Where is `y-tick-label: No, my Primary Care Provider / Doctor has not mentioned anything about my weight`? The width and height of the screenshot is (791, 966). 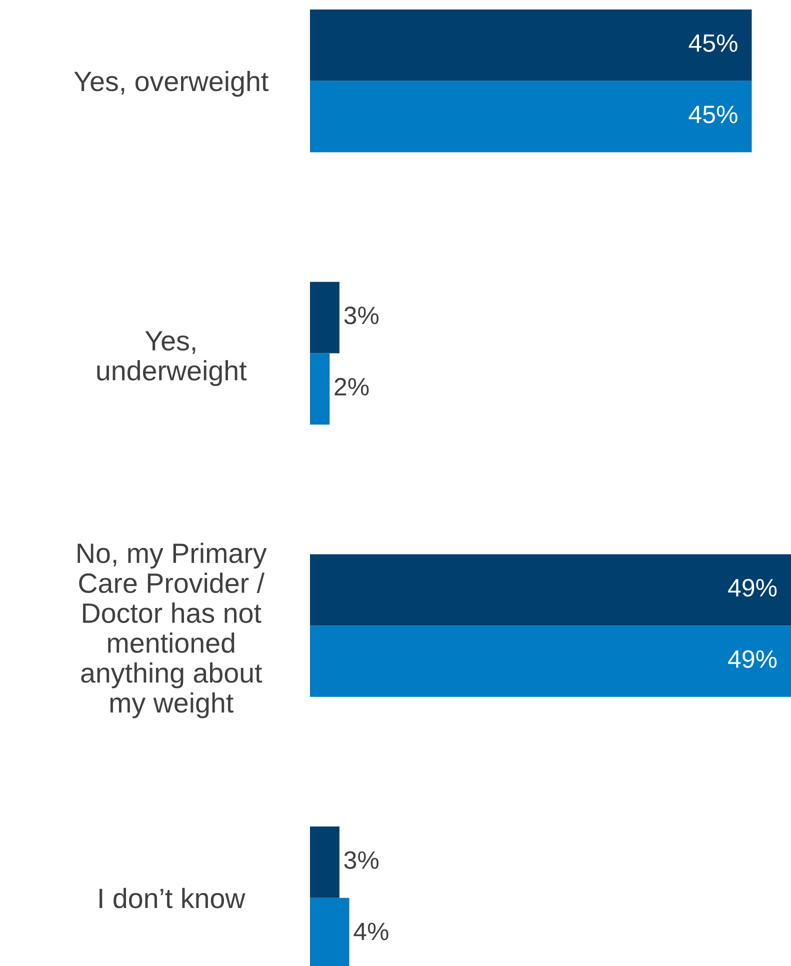 y-tick-label: No, my Primary Care Provider / Doctor has not mentioned anything about my weight is located at coordinates (172, 630).